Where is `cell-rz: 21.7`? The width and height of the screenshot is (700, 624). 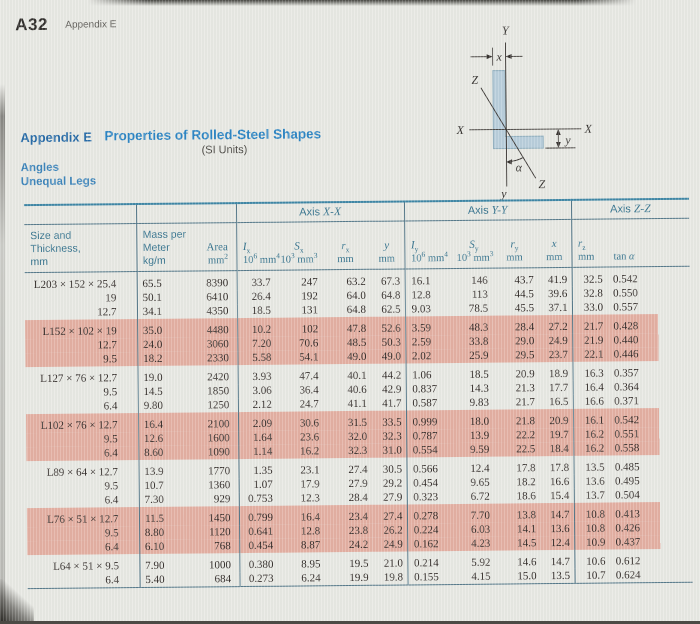 cell-rz: 21.7 is located at coordinates (590, 324).